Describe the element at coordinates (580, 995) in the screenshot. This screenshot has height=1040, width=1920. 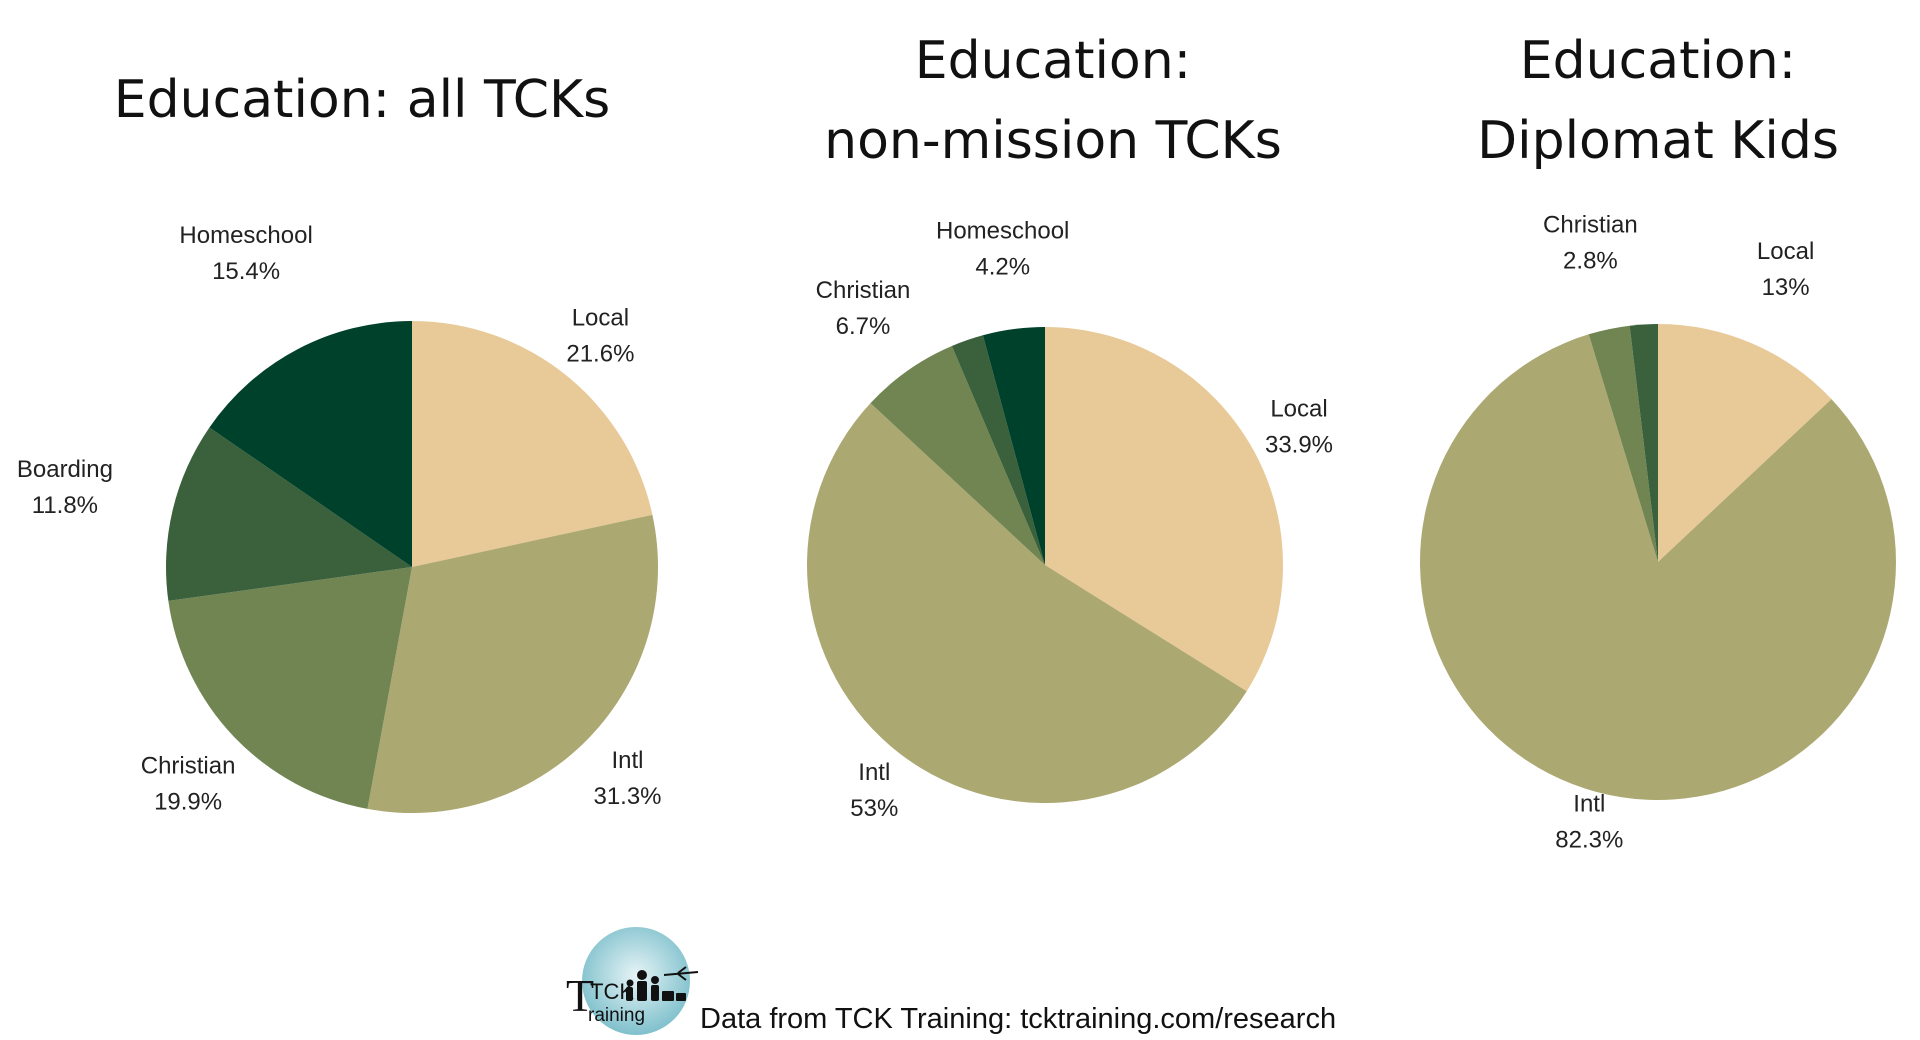
I see `logo-letter-t: T` at that location.